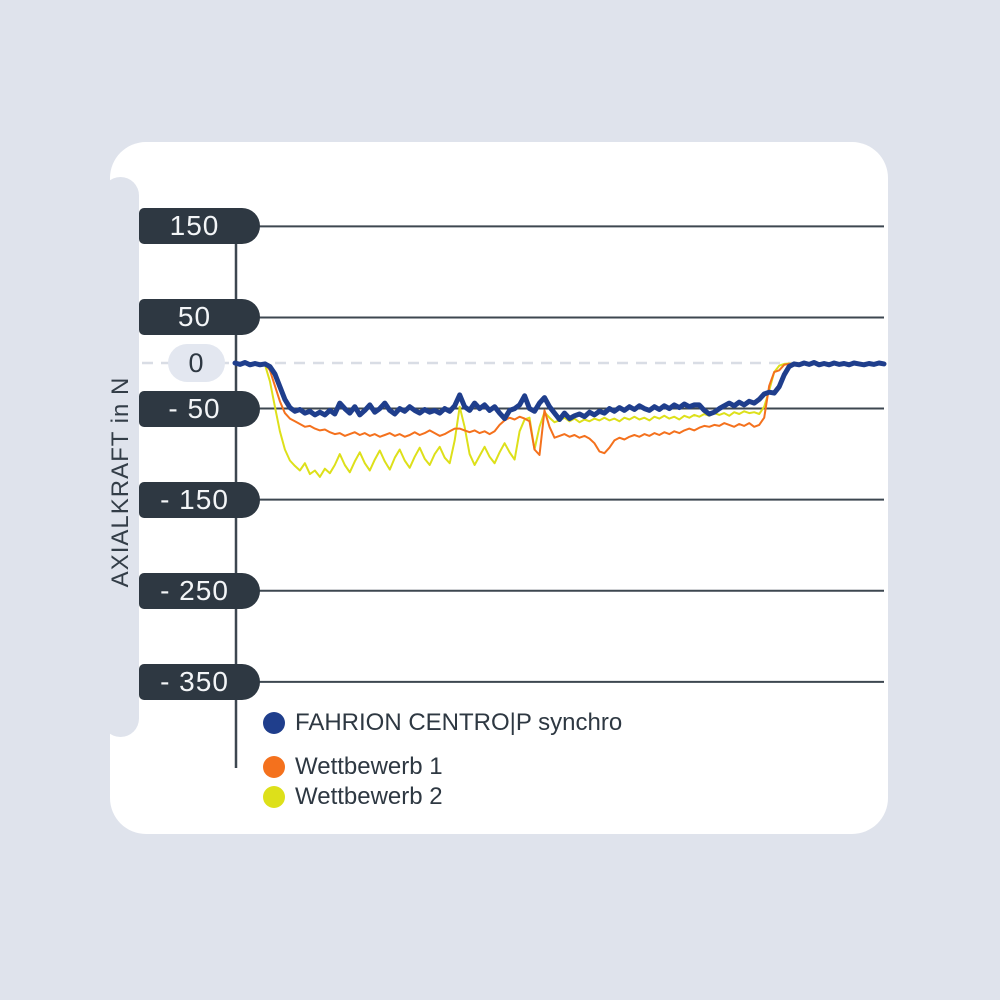 The width and height of the screenshot is (1000, 1000). I want to click on y-tick-pill--250: - 250, so click(199, 590).